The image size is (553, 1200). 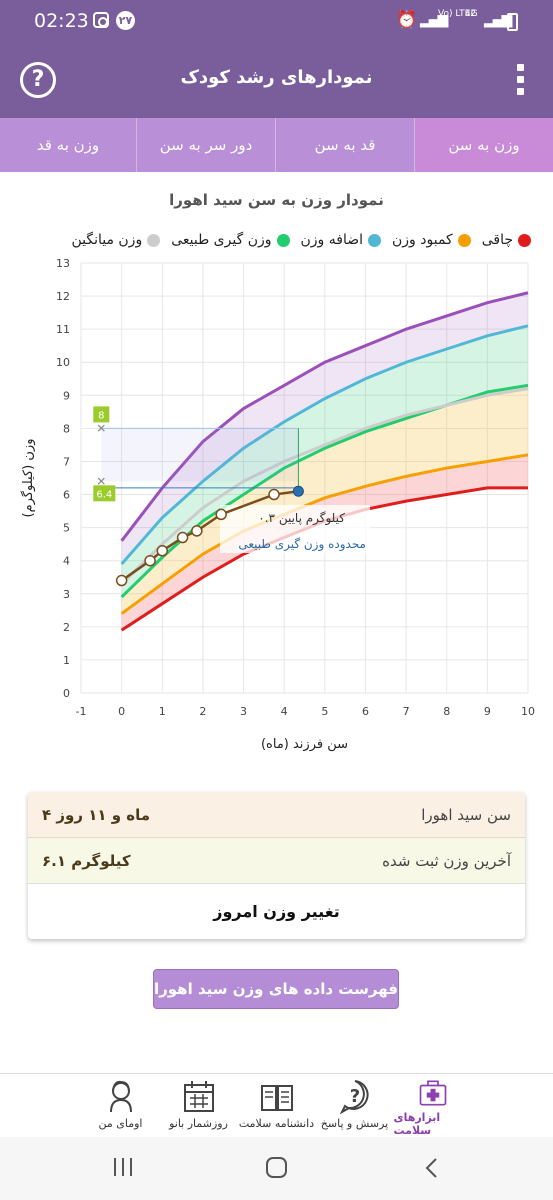 I want to click on tab-weight-for-age: وزن به سن, so click(x=484, y=145).